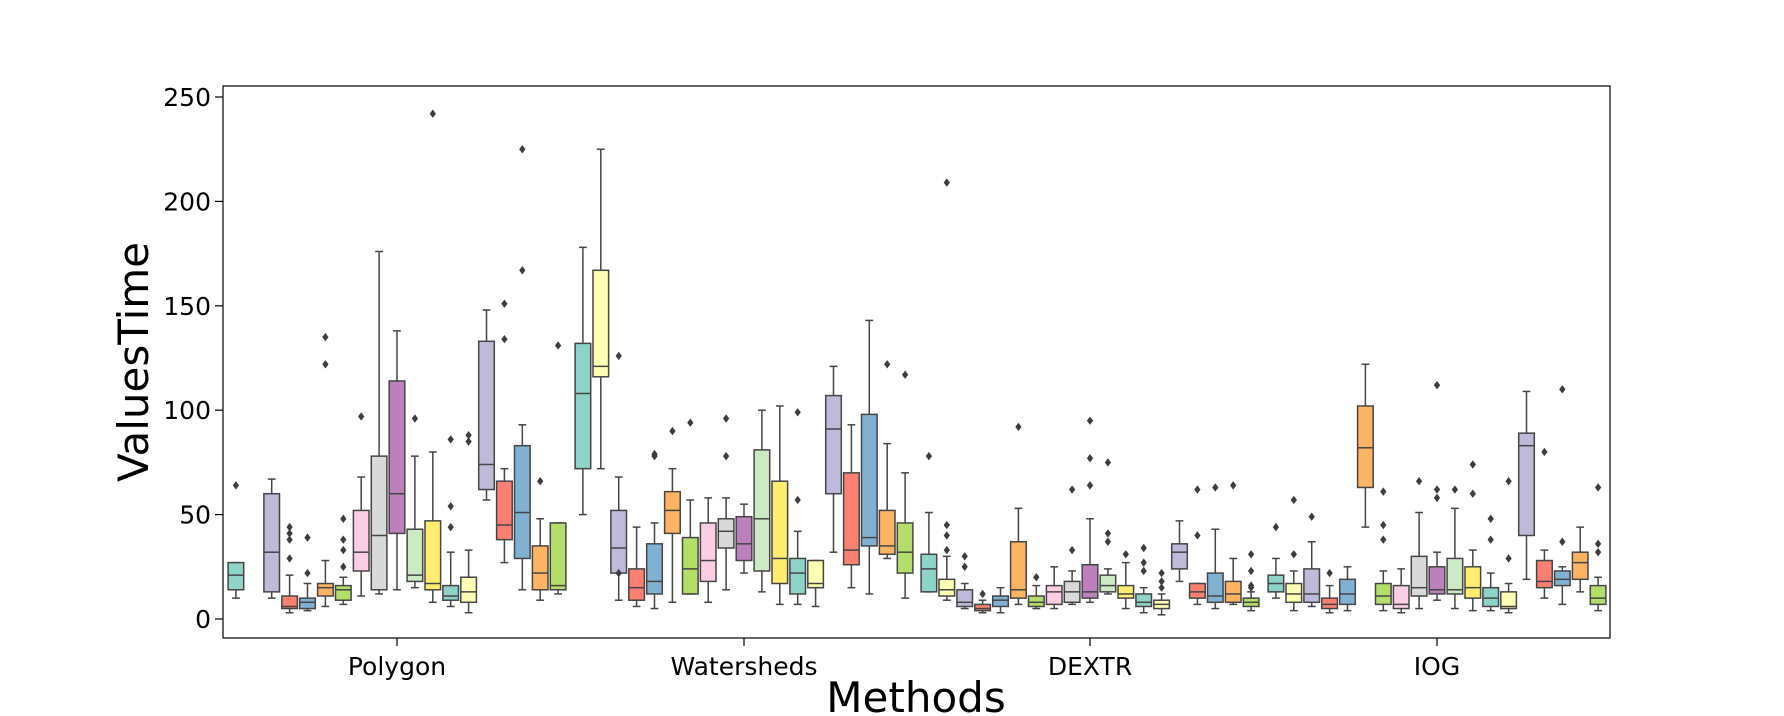 This screenshot has height=716, width=1784. Describe the element at coordinates (743, 666) in the screenshot. I see `x-tick-label: Watersheds` at that location.